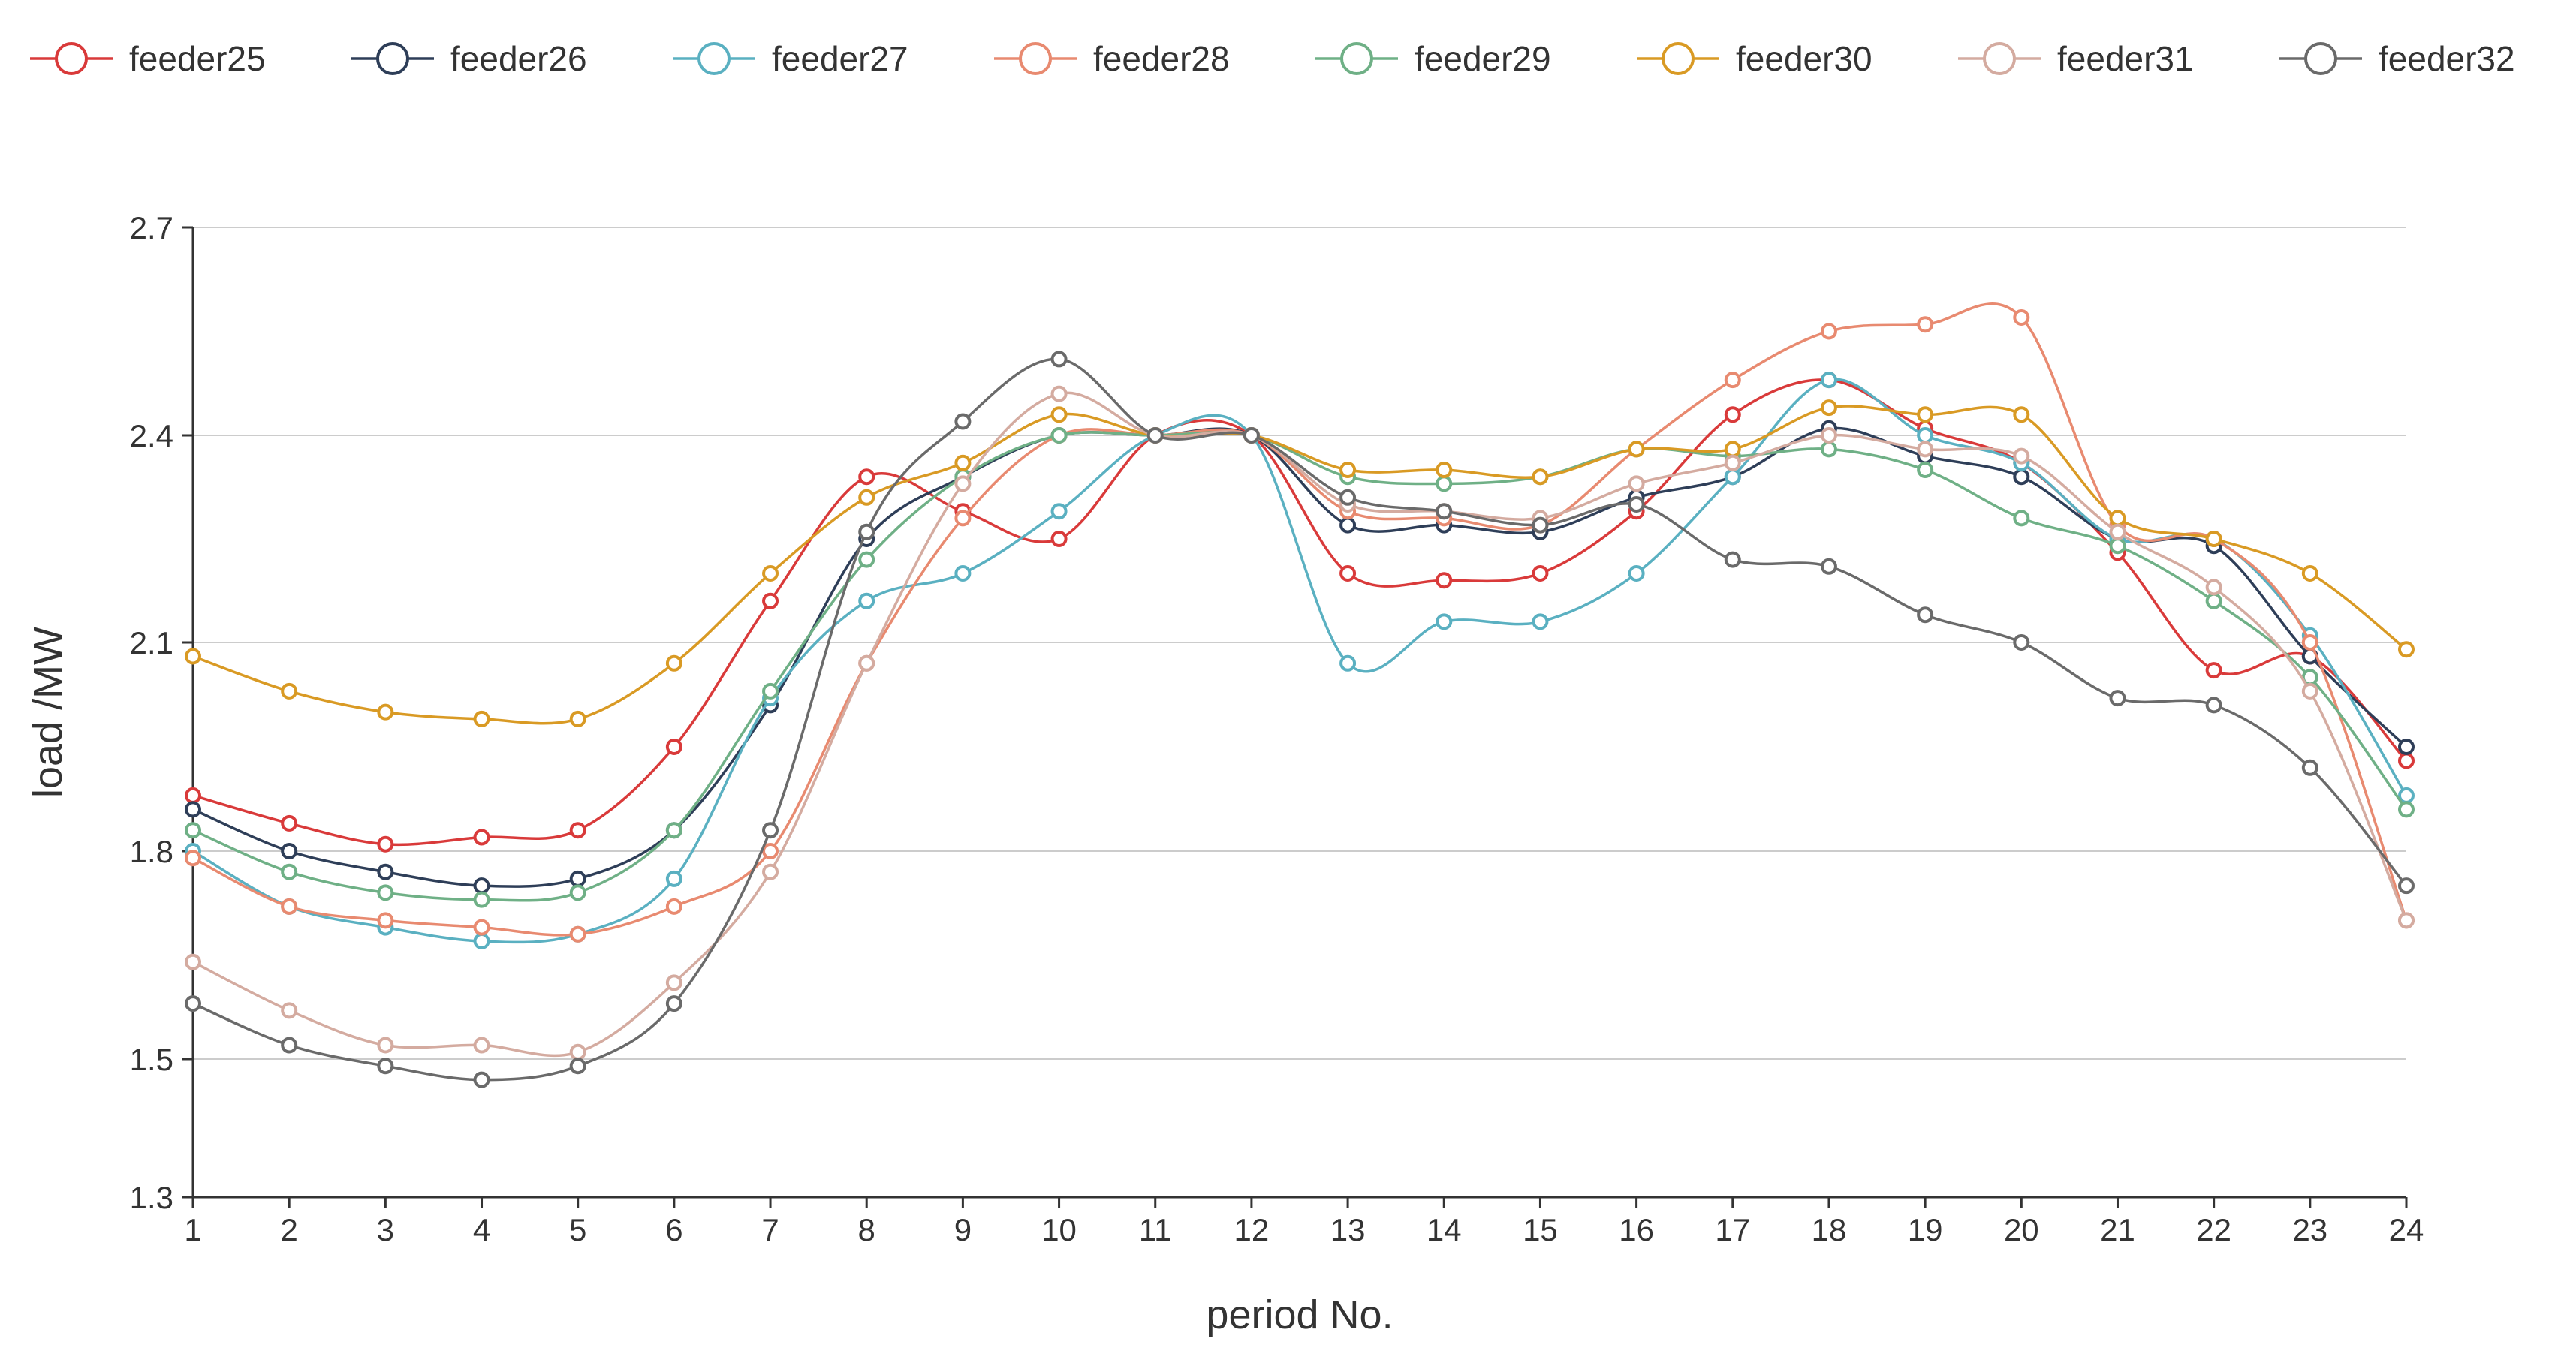 The height and width of the screenshot is (1360, 2576). What do you see at coordinates (1829, 1229) in the screenshot?
I see `x-tick-label: 18` at bounding box center [1829, 1229].